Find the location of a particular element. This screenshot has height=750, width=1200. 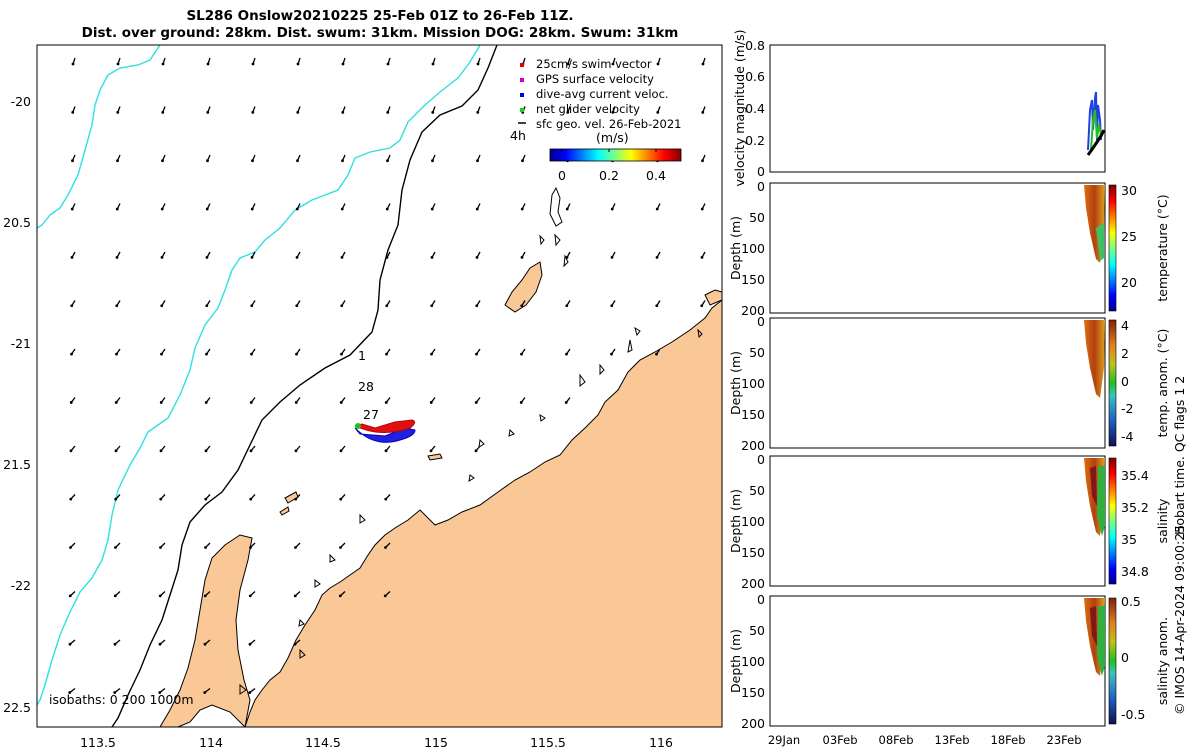

depth-tick: 0 is located at coordinates (761, 599).